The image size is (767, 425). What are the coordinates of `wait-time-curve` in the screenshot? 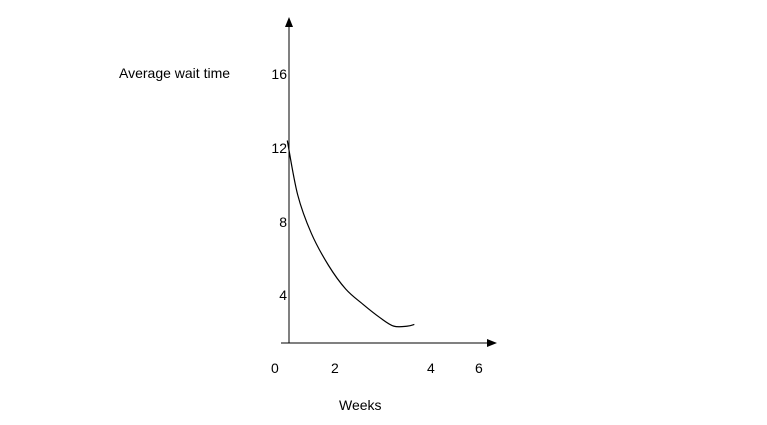 It's located at (350, 234).